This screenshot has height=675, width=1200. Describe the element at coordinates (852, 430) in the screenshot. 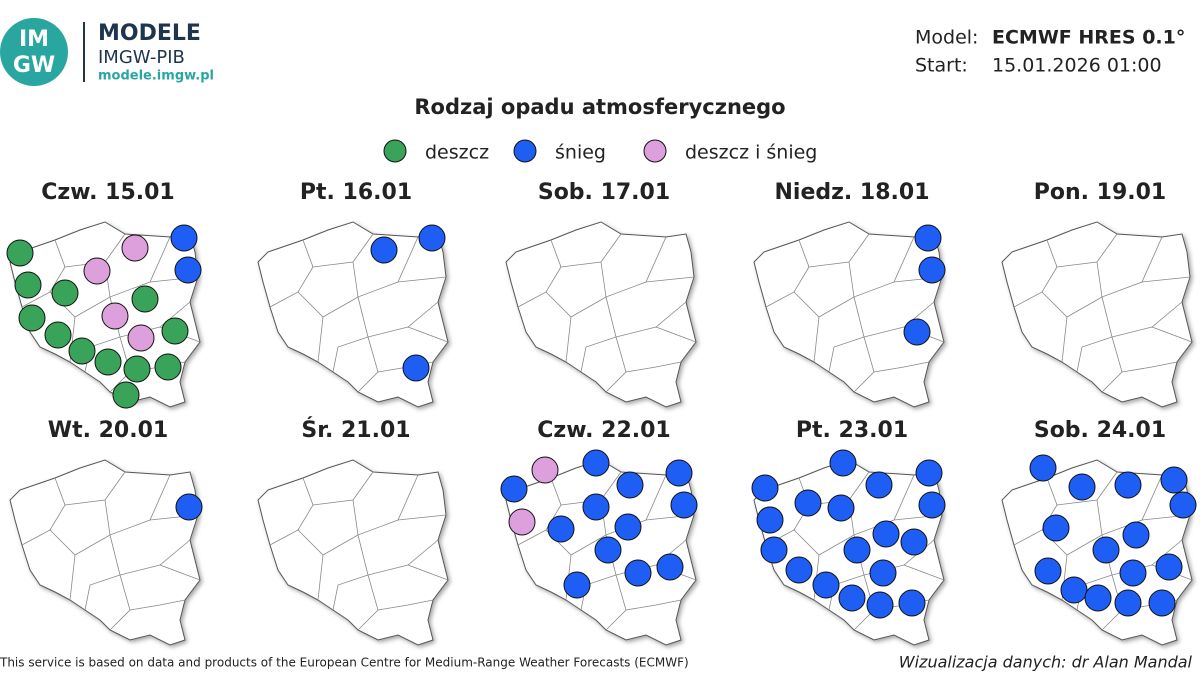

I see `day-label: Pt. 23.01` at that location.